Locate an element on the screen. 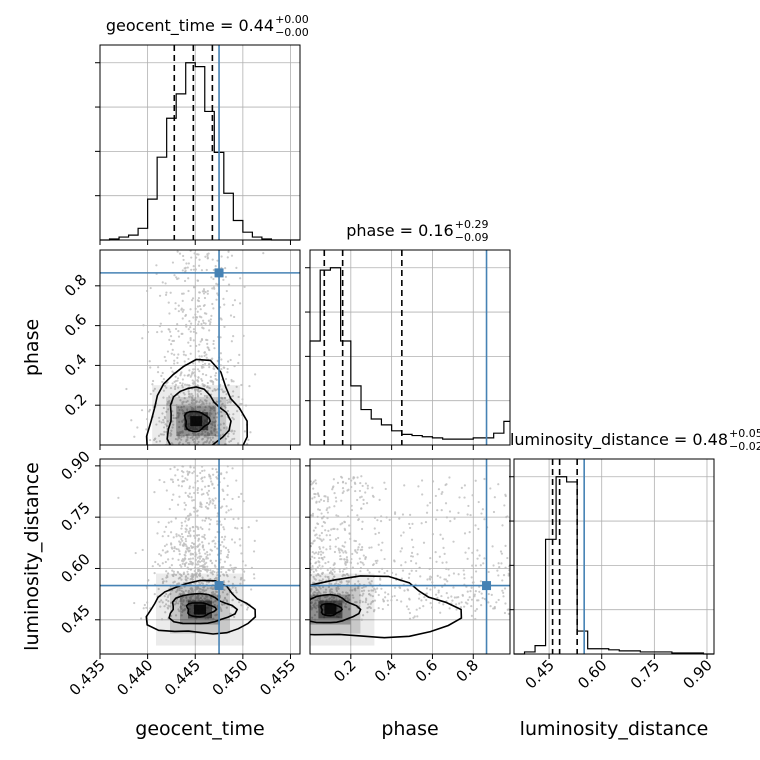 Image resolution: width=760 pixels, height=760 pixels. x-axis-label-phase: phase is located at coordinates (409, 729).